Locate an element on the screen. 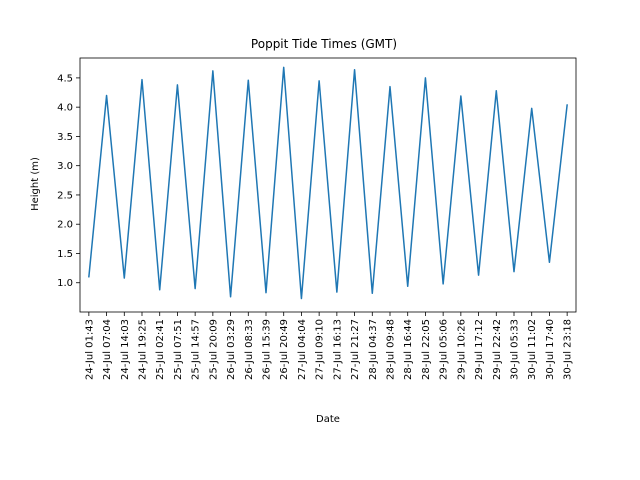  x-tick-label-26: 30-Jul 17:40 is located at coordinates (550, 349).